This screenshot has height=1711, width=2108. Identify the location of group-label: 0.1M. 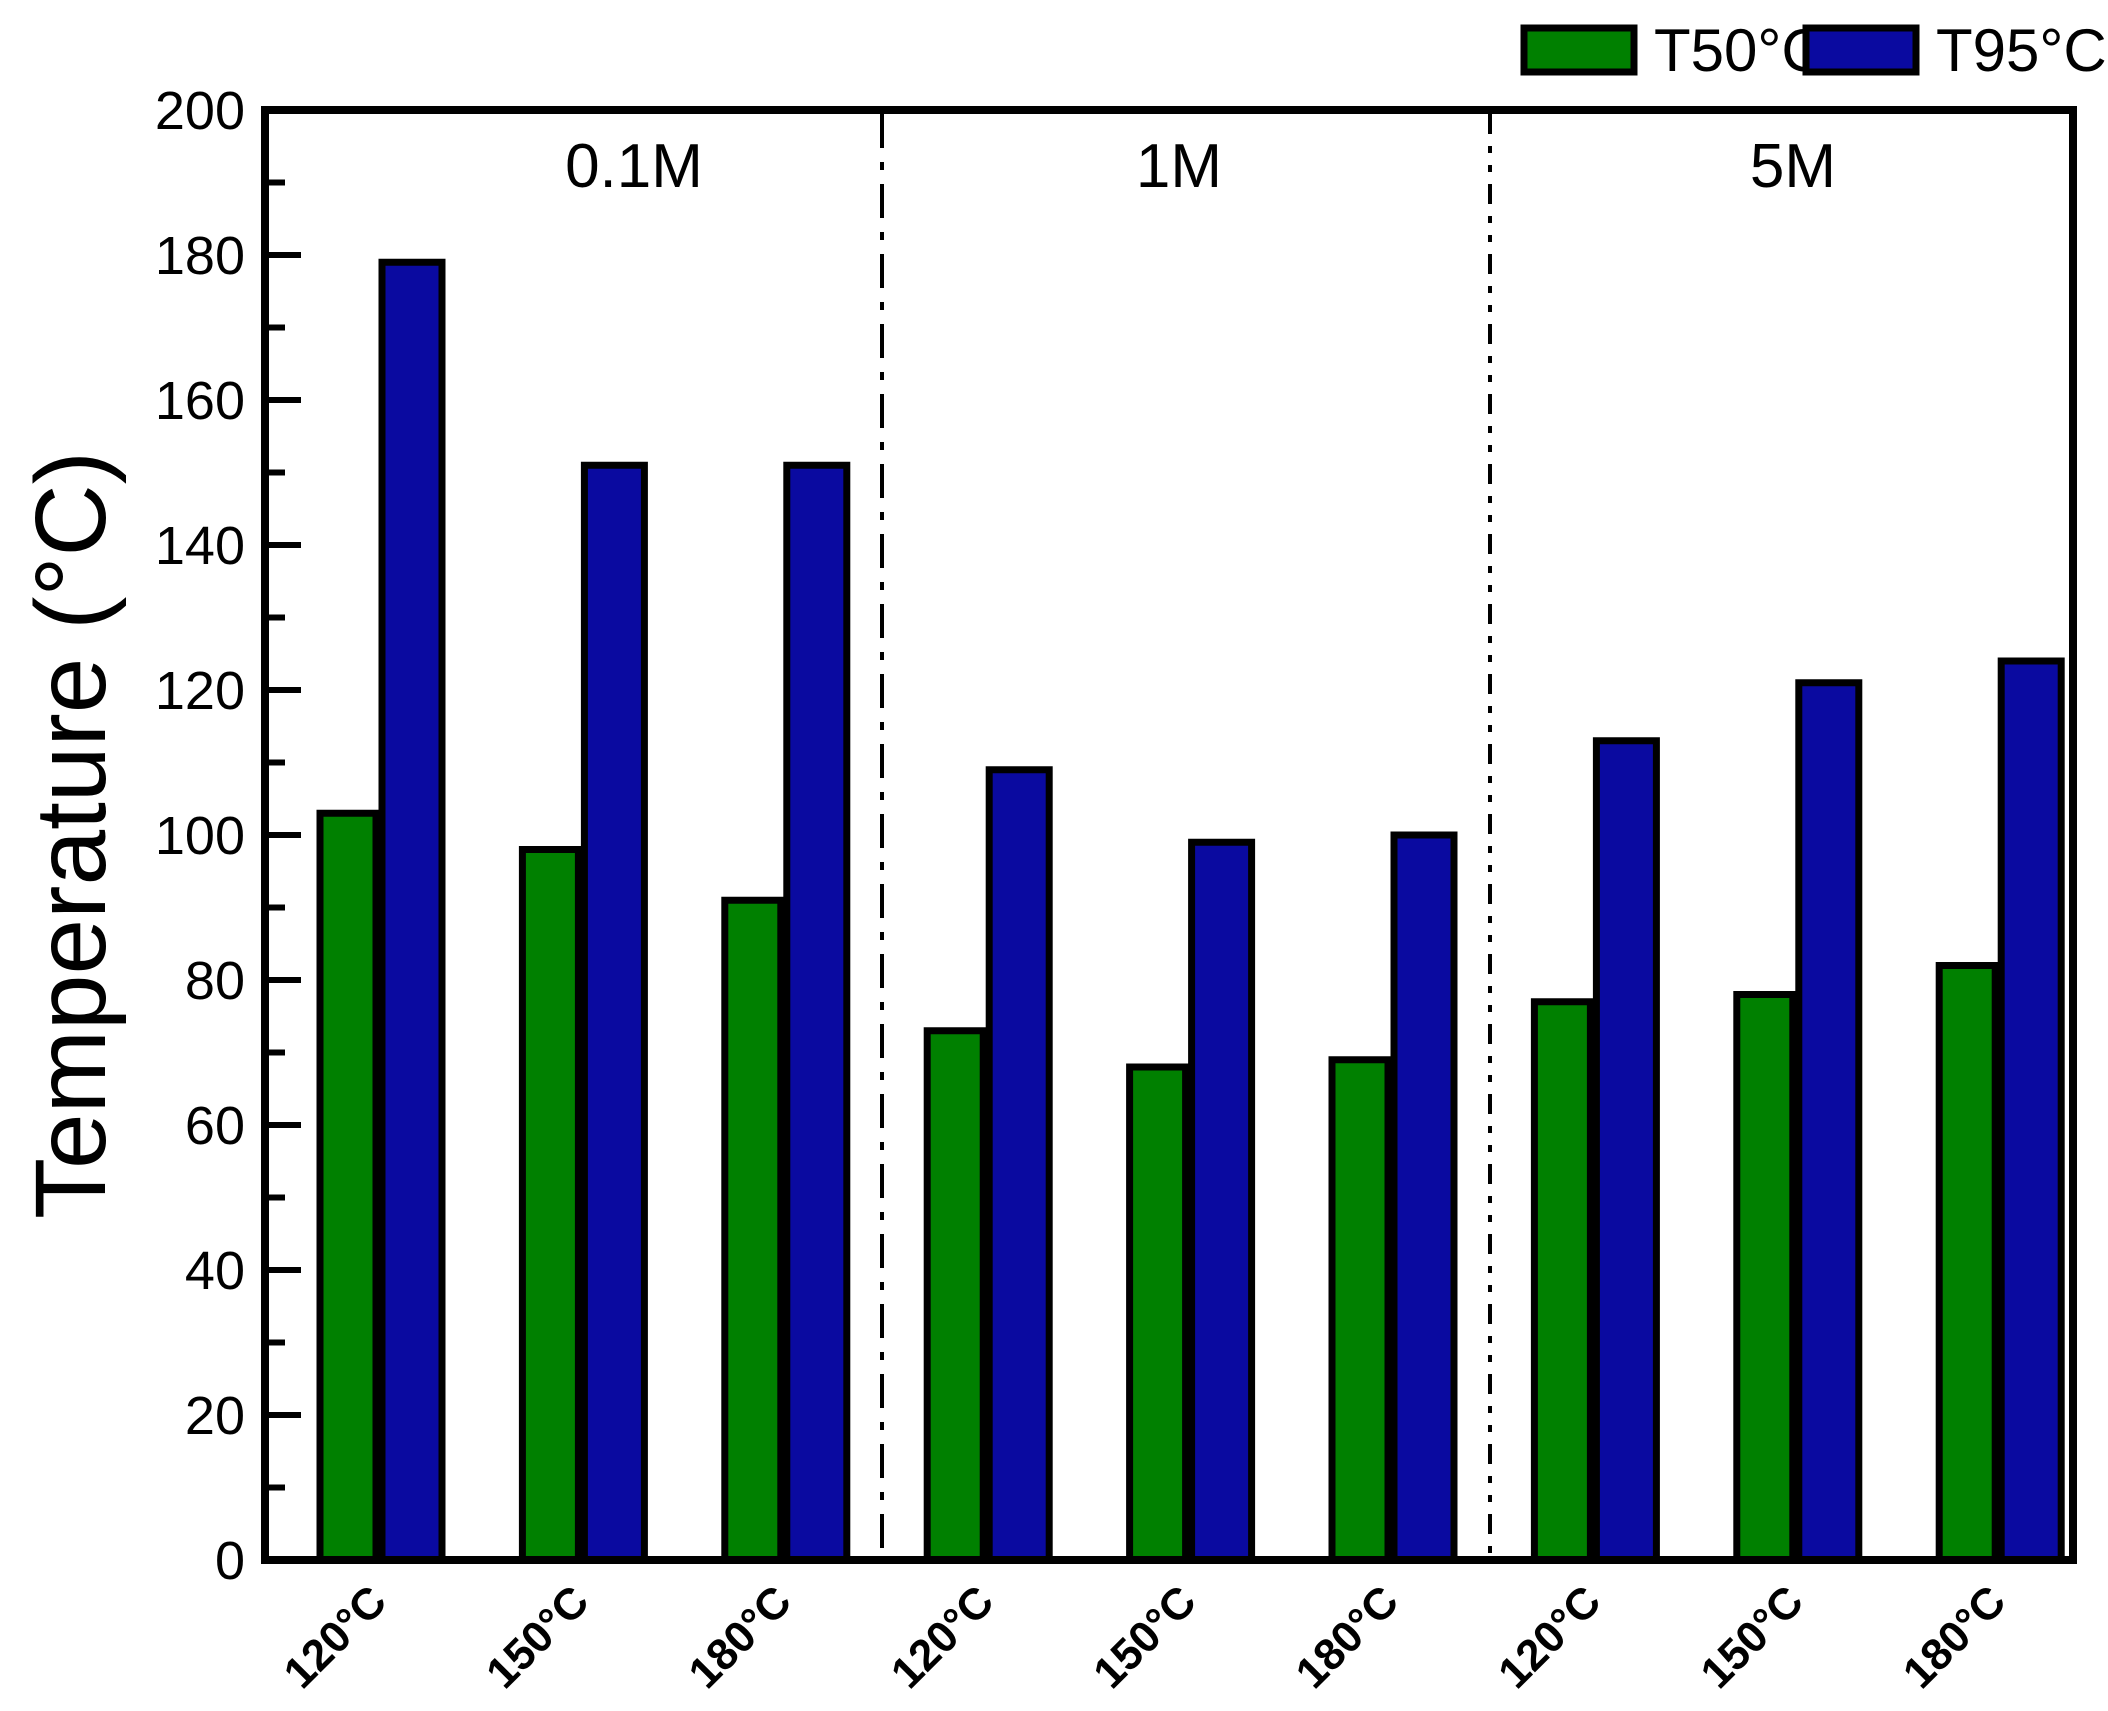
(634, 166).